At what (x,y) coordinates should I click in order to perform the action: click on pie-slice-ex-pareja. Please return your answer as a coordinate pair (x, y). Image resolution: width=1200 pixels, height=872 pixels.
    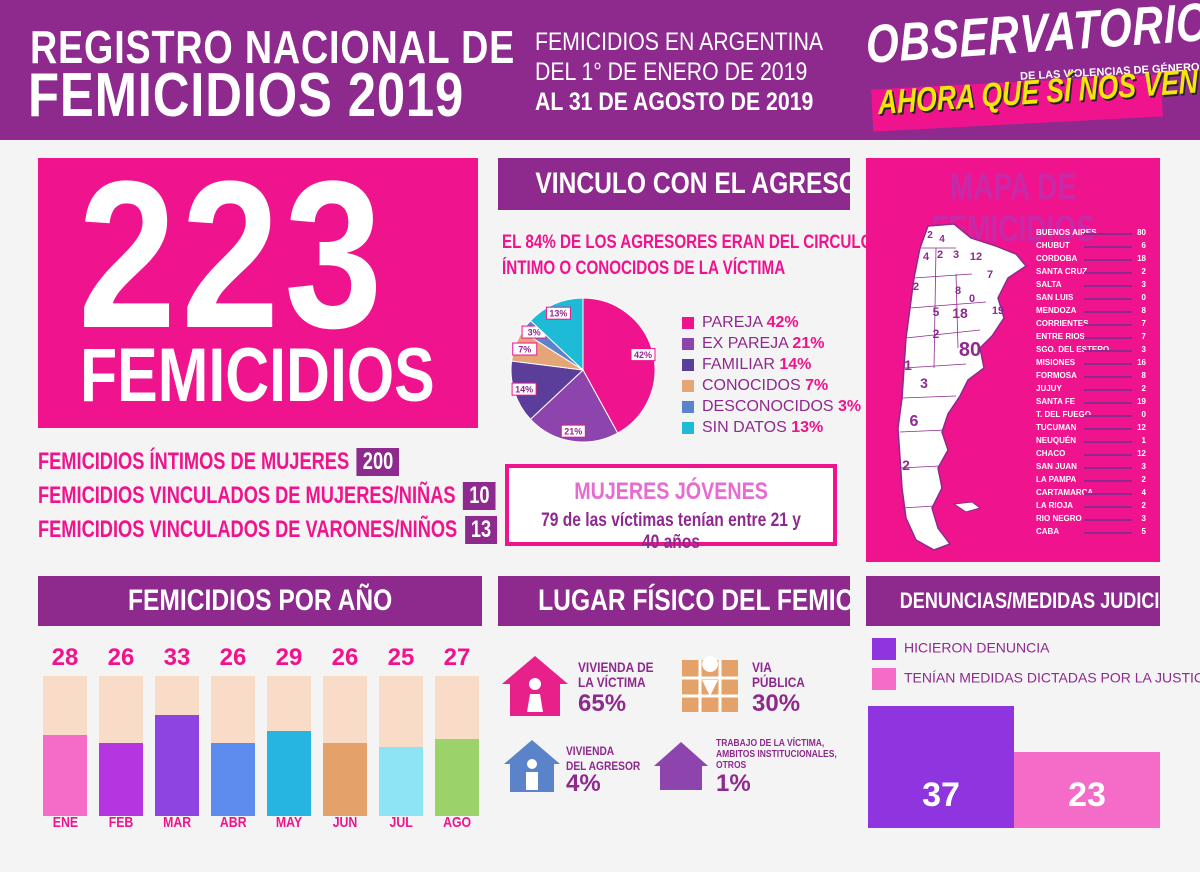
    Looking at the image, I should click on (574, 406).